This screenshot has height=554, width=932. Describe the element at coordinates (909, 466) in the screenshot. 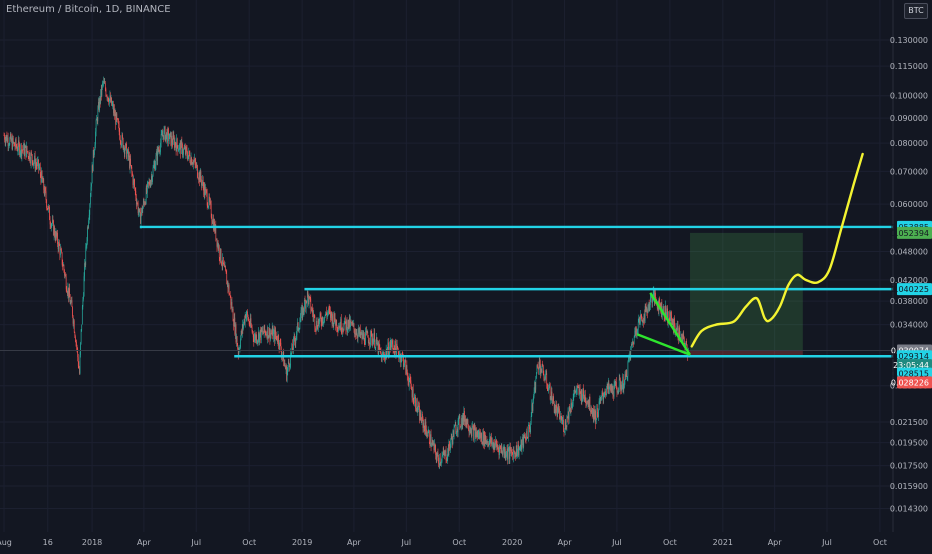

I see `y-tick-label: 0.017500` at that location.